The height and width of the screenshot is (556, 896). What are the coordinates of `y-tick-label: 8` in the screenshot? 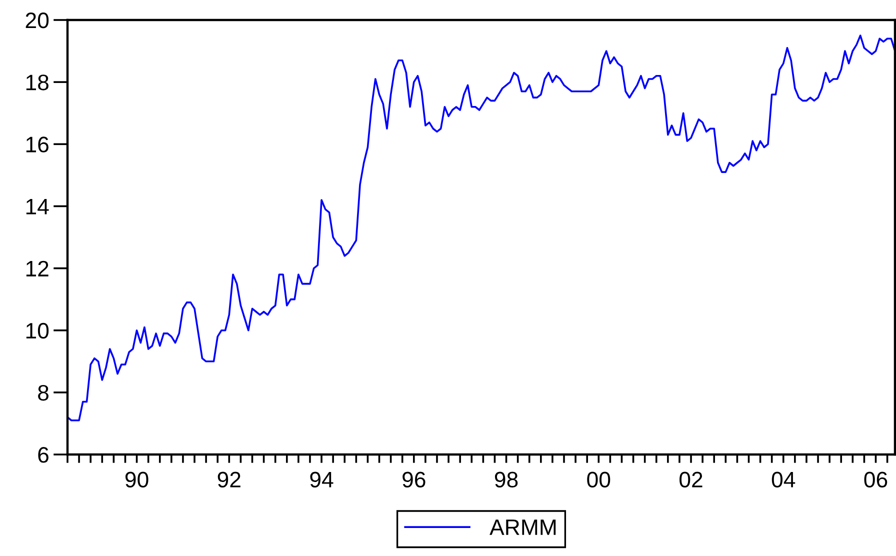 It's located at (43, 392).